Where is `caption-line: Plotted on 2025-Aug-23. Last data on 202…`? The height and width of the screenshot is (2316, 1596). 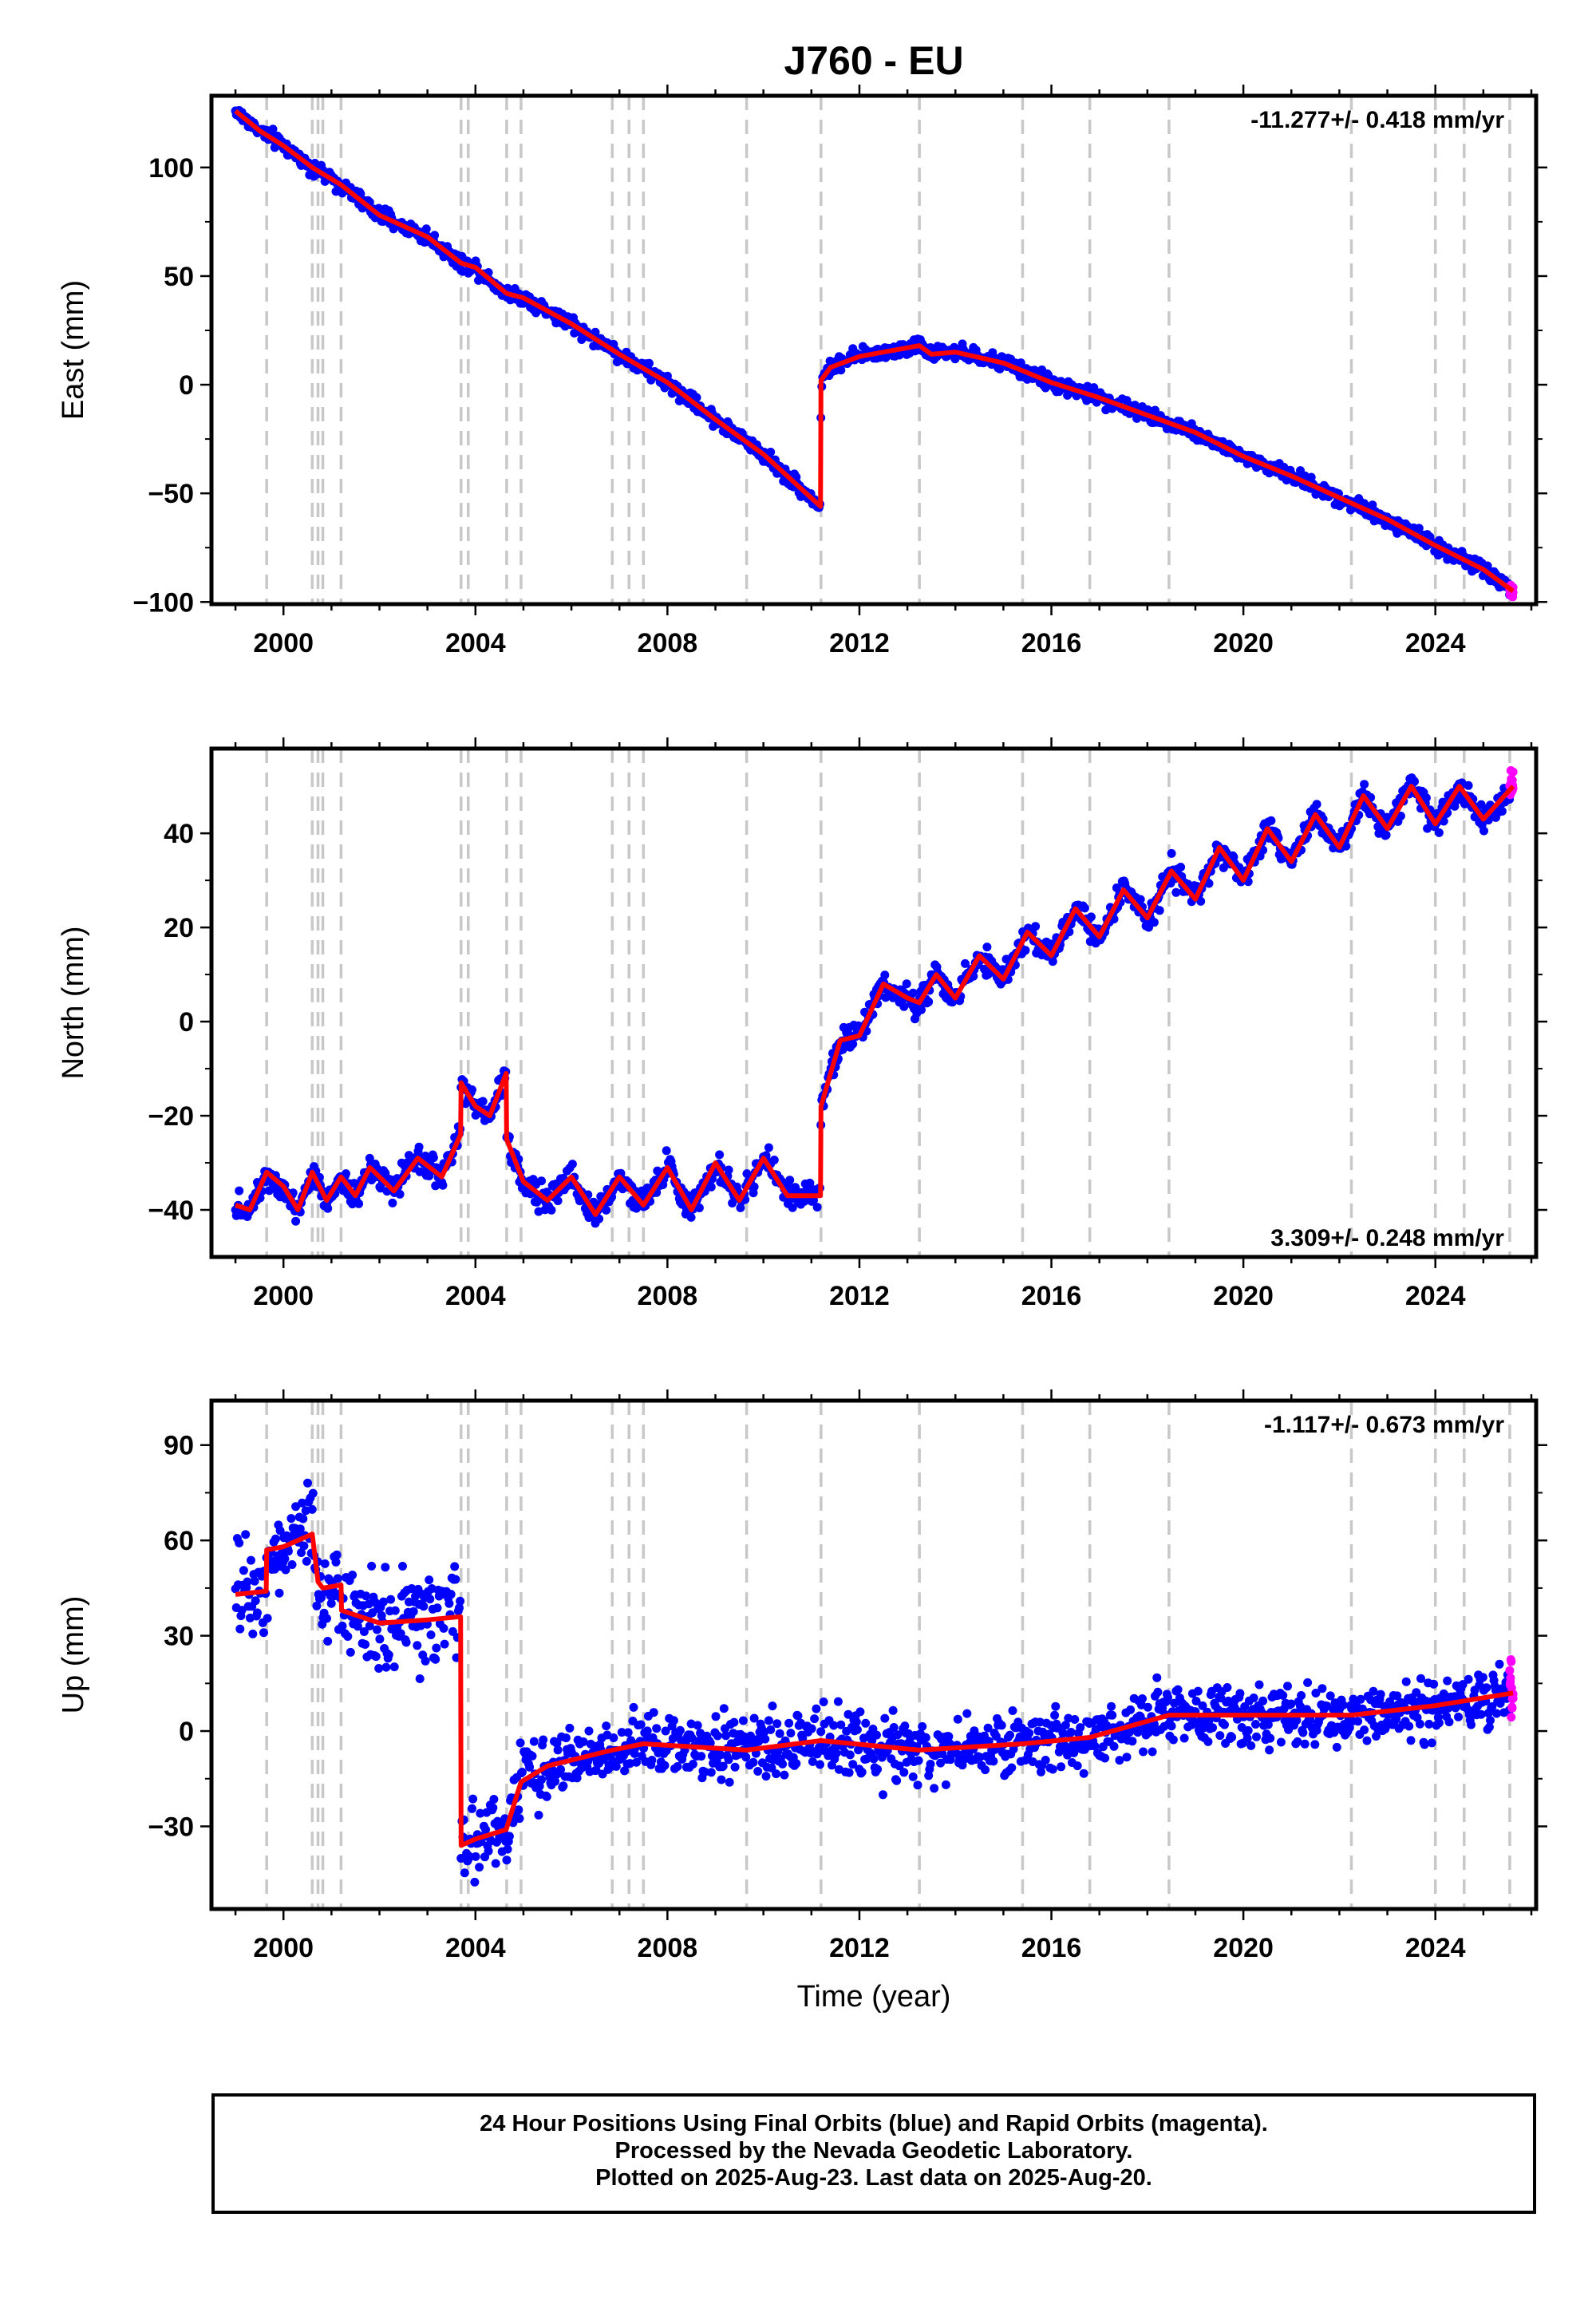 caption-line: Plotted on 2025-Aug-23. Last data on 202… is located at coordinates (873, 2178).